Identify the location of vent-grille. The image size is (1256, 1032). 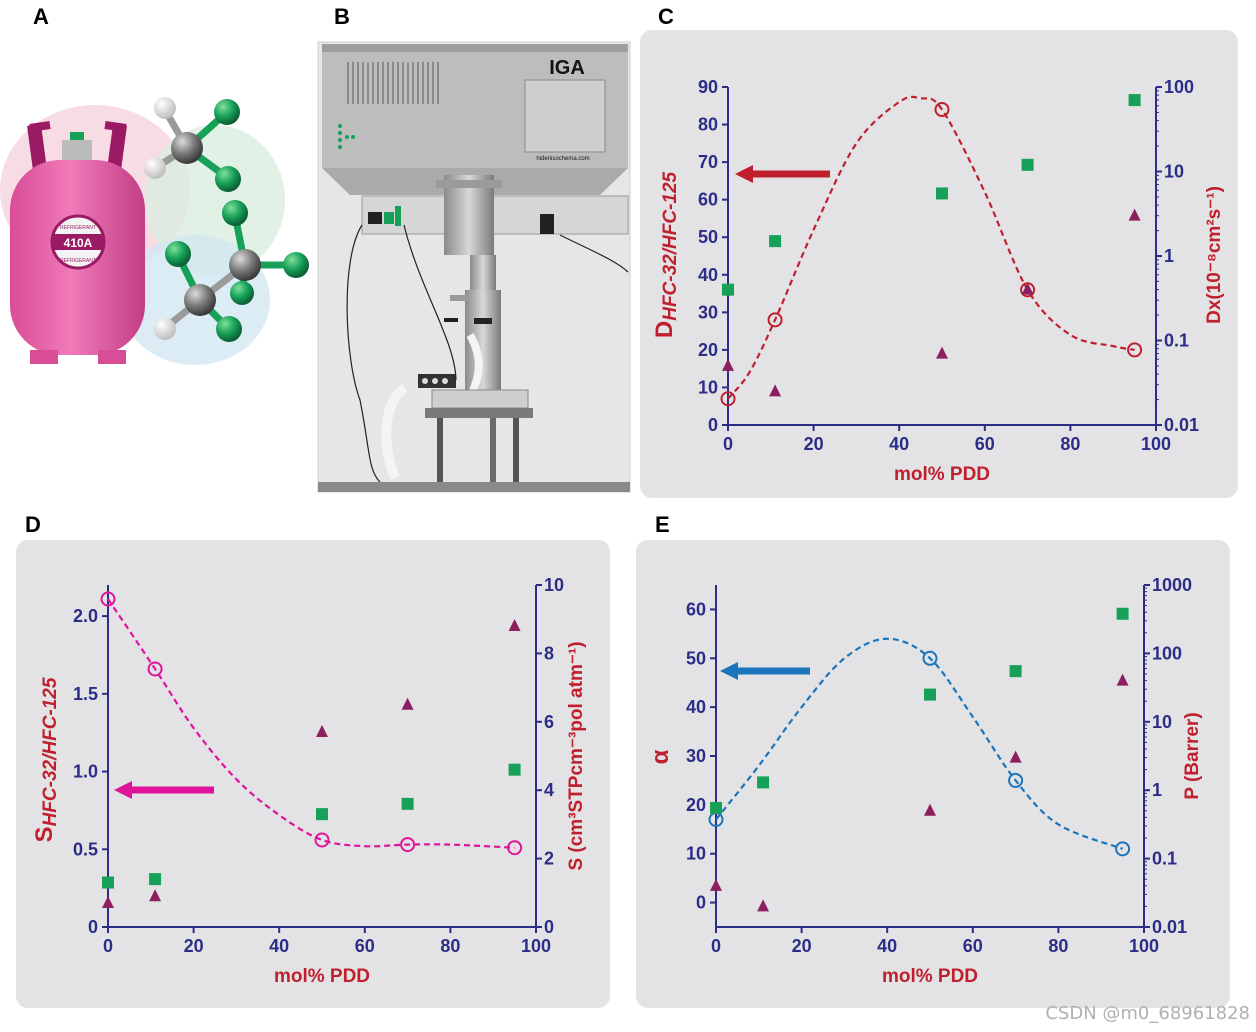
(393, 83).